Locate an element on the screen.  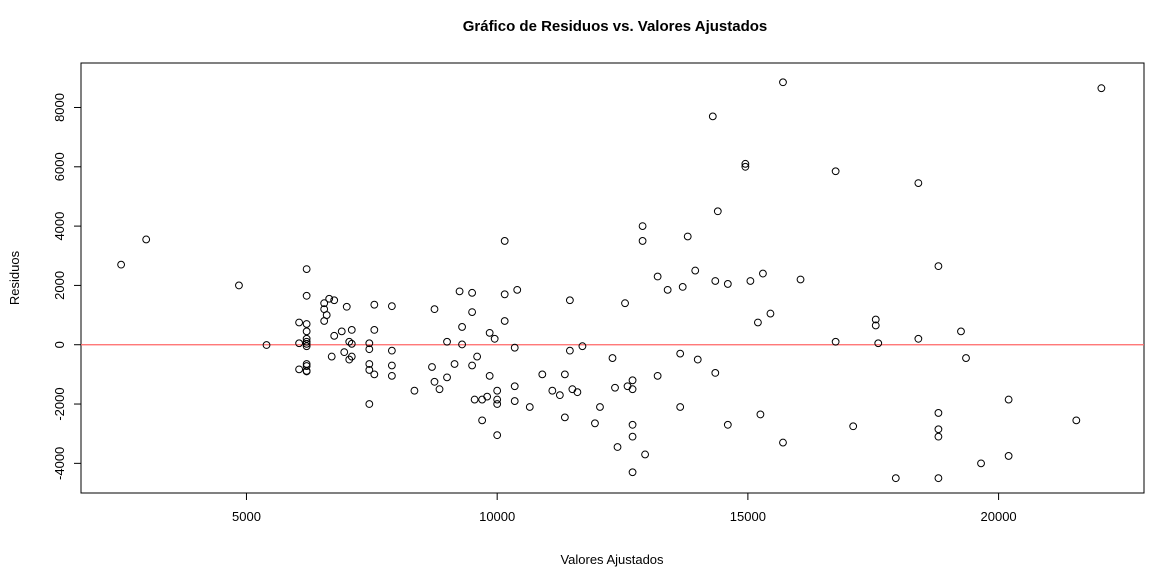
y-axis-label: Residuos is located at coordinates (14, 277).